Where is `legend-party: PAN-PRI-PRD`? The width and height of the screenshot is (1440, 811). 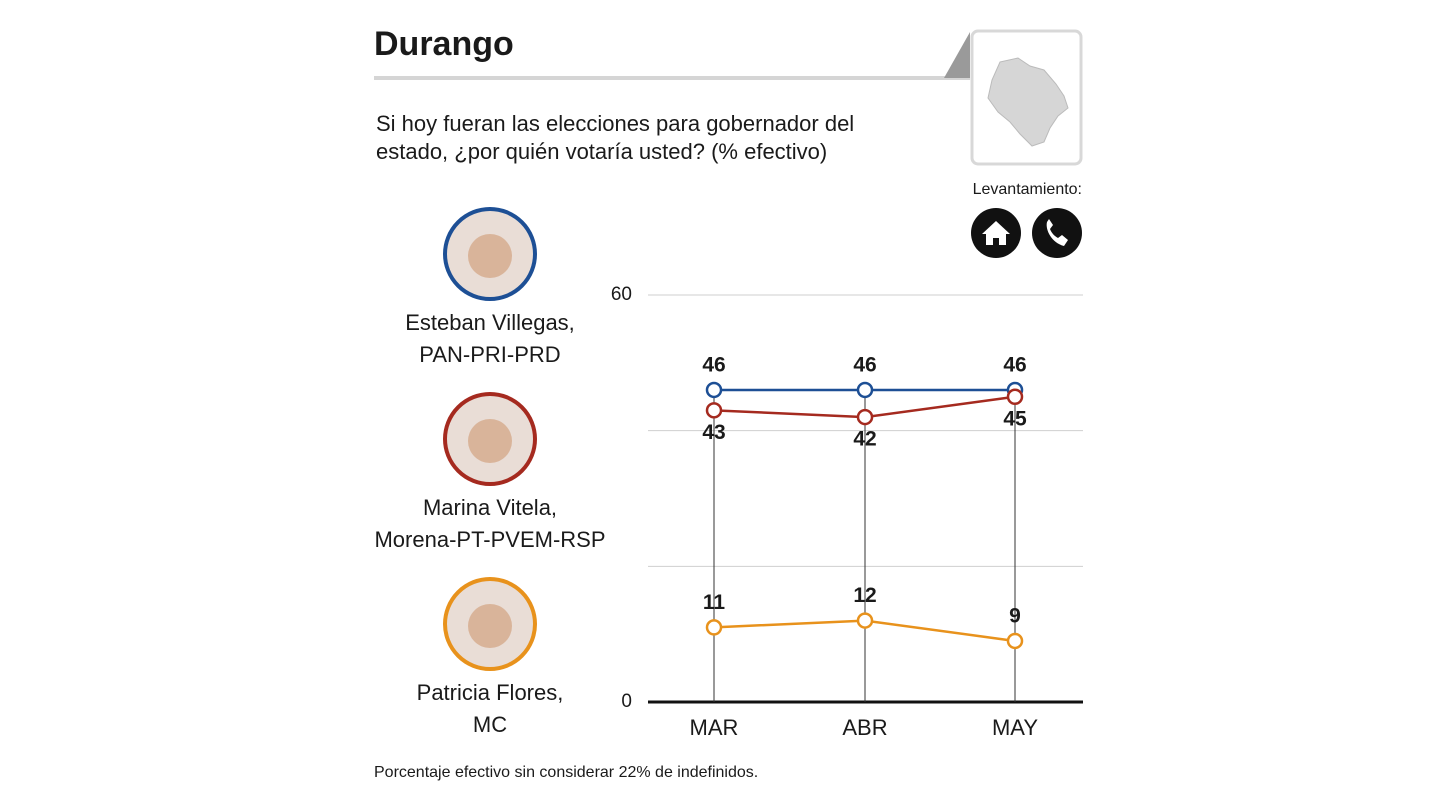 legend-party: PAN-PRI-PRD is located at coordinates (489, 354).